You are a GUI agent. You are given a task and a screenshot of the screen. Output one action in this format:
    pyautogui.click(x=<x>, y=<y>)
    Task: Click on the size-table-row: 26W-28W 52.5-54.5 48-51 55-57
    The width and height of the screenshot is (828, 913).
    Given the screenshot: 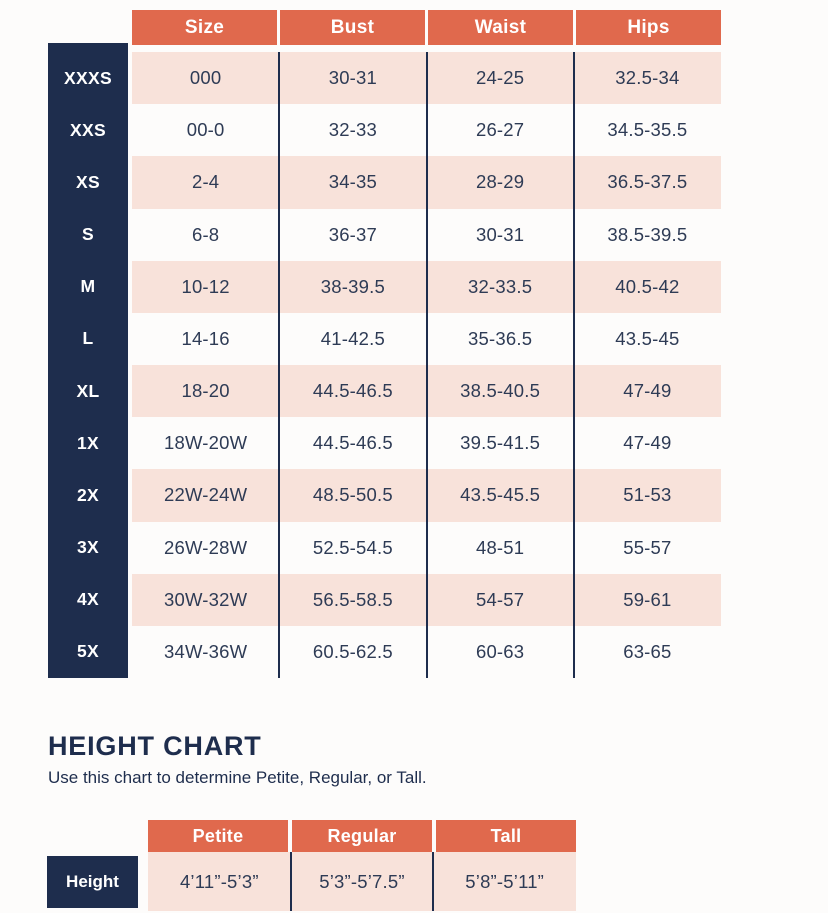 What is the action you would take?
    pyautogui.click(x=426, y=548)
    